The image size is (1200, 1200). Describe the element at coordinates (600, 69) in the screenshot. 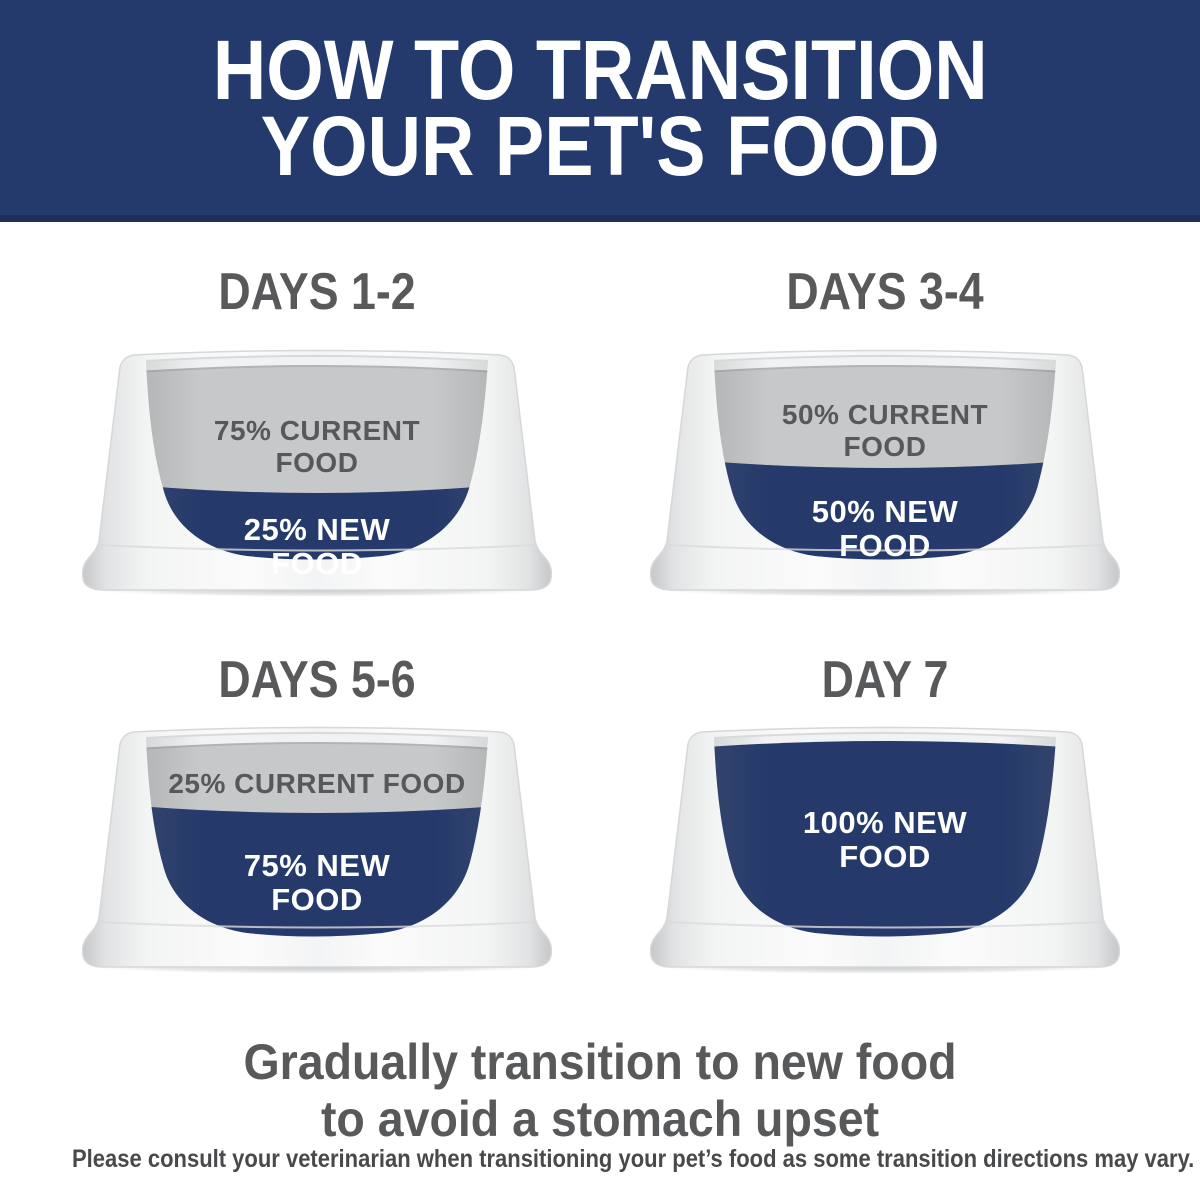

I see `page-title-line-1: HOW TO TRANSITION` at that location.